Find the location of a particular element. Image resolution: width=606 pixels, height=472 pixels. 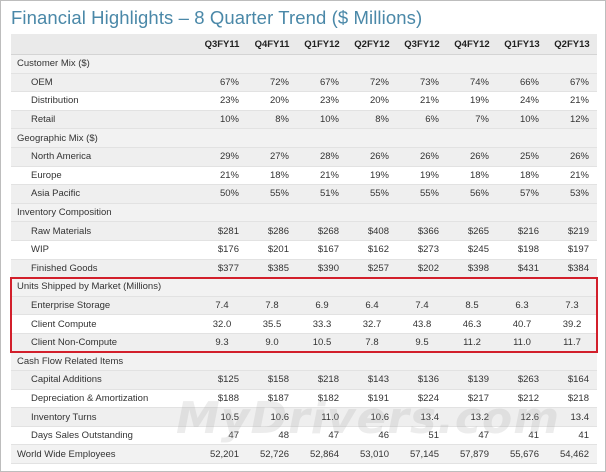

column-header: Q1FY13 is located at coordinates (522, 44).